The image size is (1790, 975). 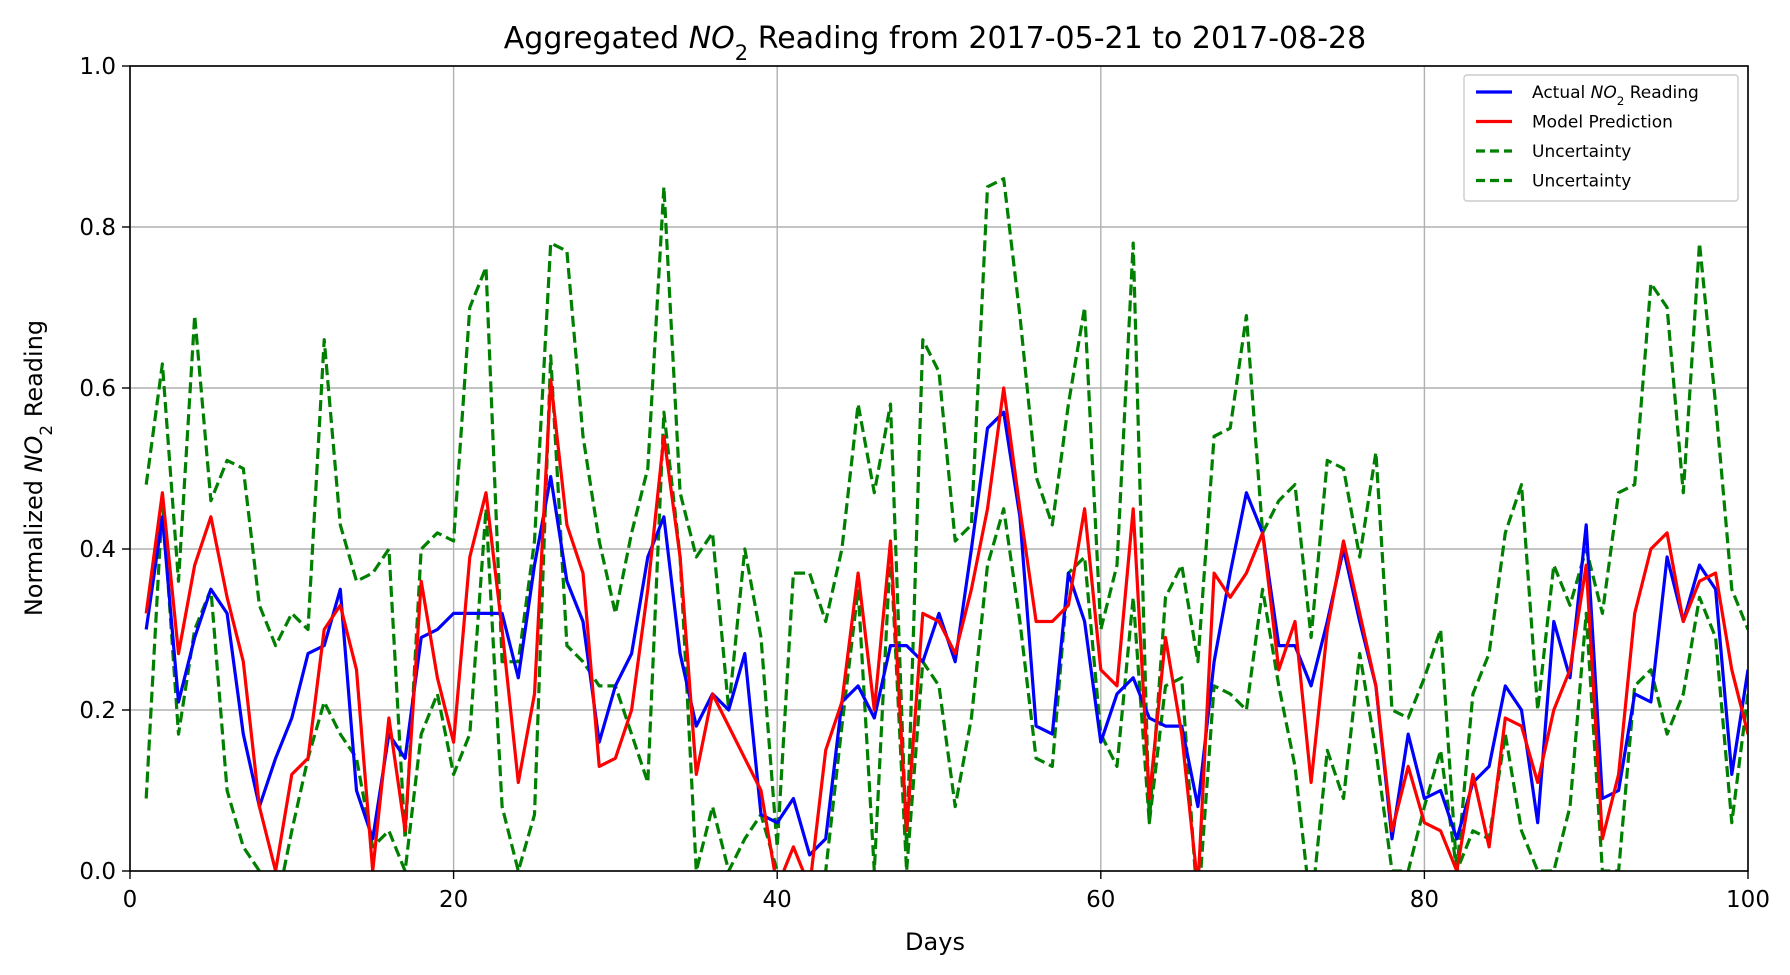 What do you see at coordinates (1424, 900) in the screenshot?
I see `x-tick-label: 80` at bounding box center [1424, 900].